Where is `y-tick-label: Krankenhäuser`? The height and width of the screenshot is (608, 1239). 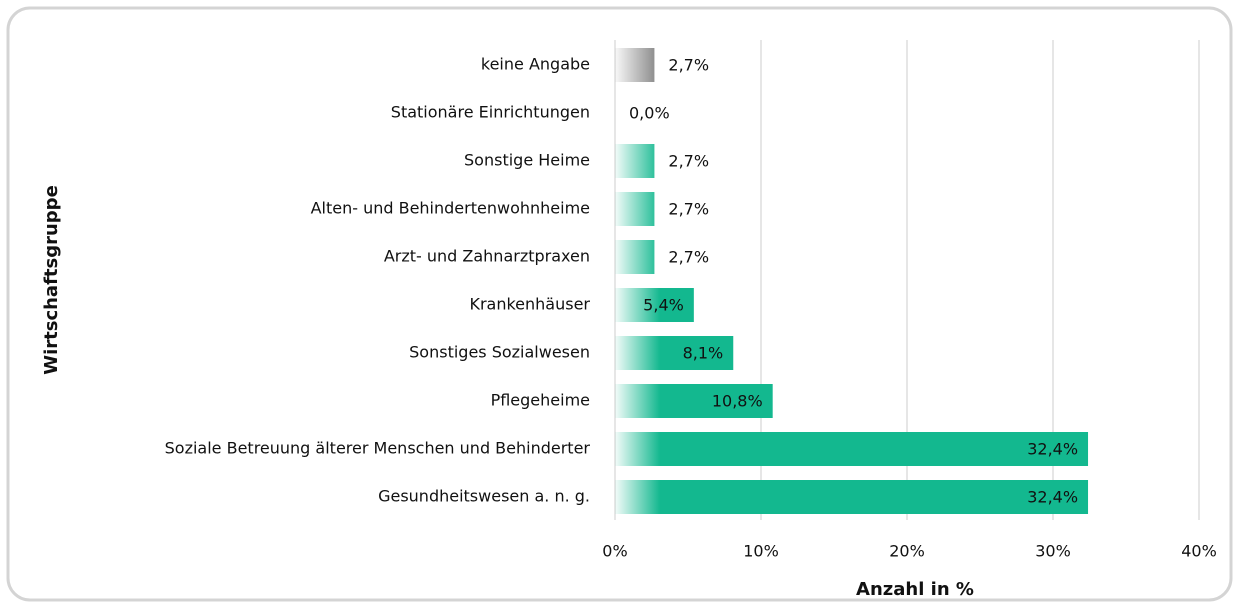 y-tick-label: Krankenhäuser is located at coordinates (529, 304).